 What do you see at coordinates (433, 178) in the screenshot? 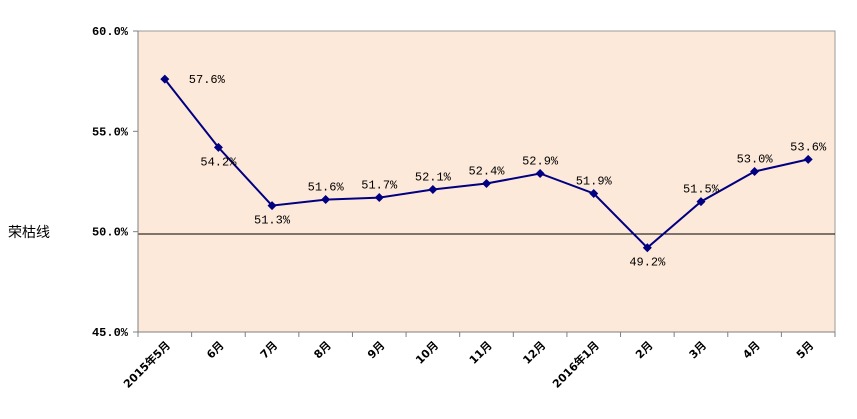
I see `data-label: 52.1%` at bounding box center [433, 178].